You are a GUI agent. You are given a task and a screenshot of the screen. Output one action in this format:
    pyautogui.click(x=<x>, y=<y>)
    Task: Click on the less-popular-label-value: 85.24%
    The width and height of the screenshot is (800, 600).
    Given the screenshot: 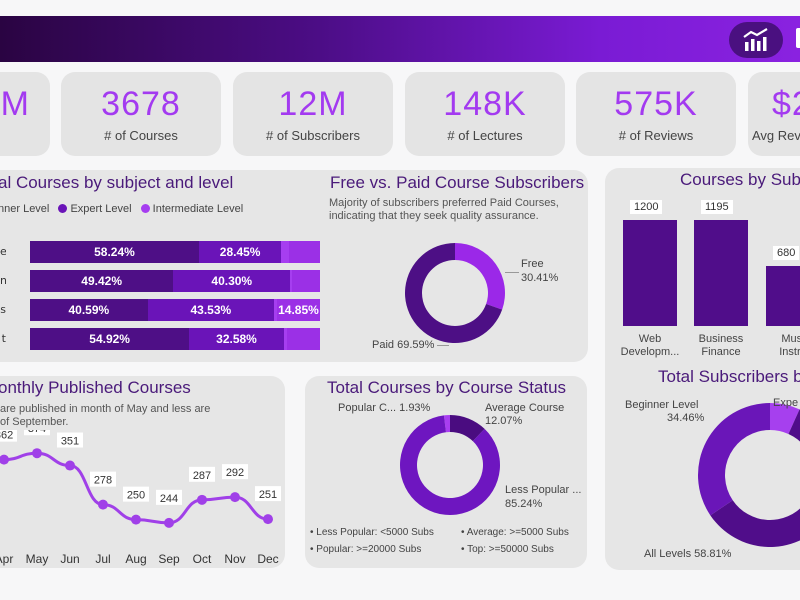 What is the action you would take?
    pyautogui.click(x=524, y=504)
    